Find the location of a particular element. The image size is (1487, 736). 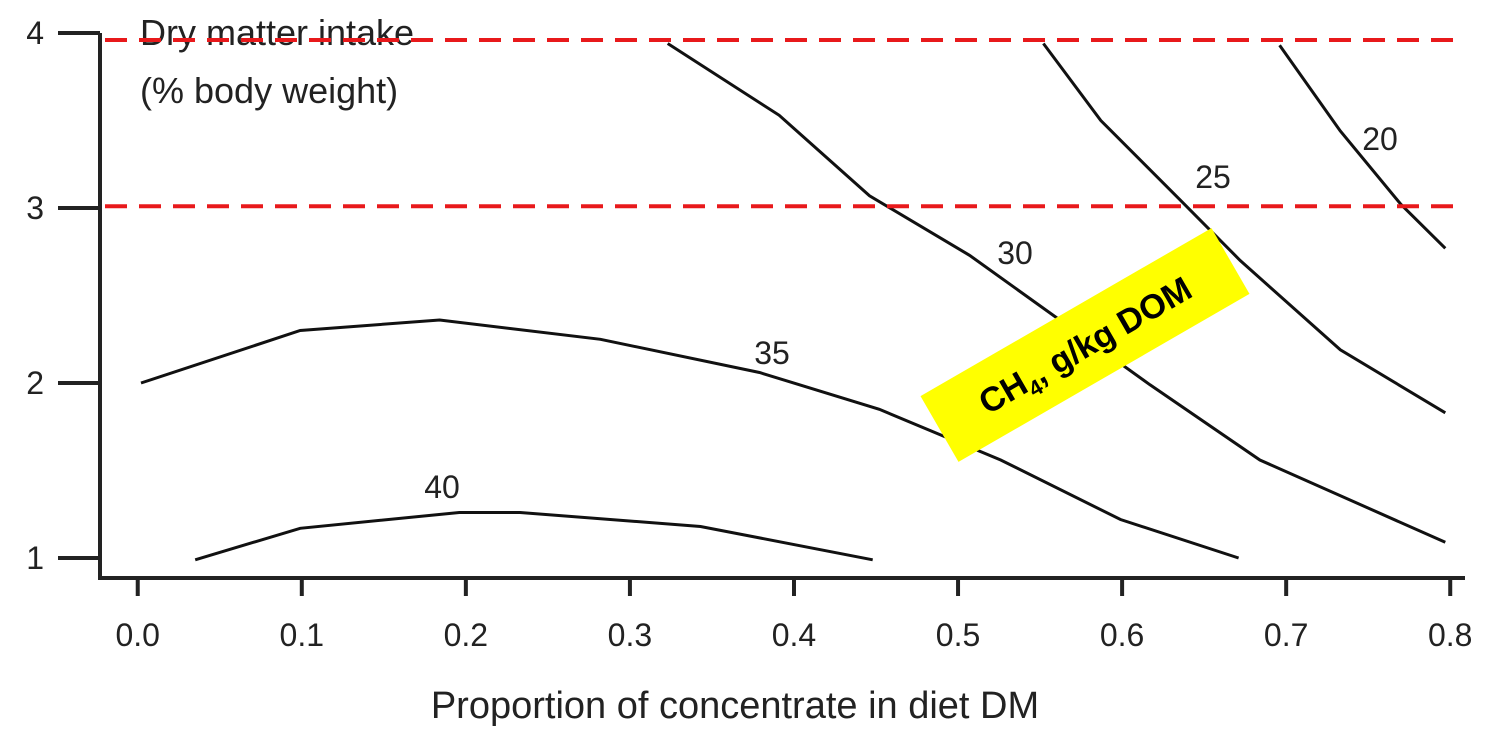

contour-label: 30 is located at coordinates (1015, 253).